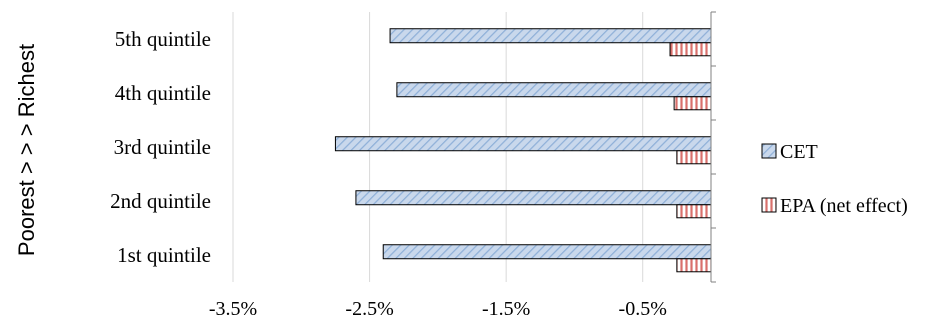 This screenshot has height=323, width=951. I want to click on tick-labels: -3.5% -2.5% -1.5% -0.5%, so click(438, 309).